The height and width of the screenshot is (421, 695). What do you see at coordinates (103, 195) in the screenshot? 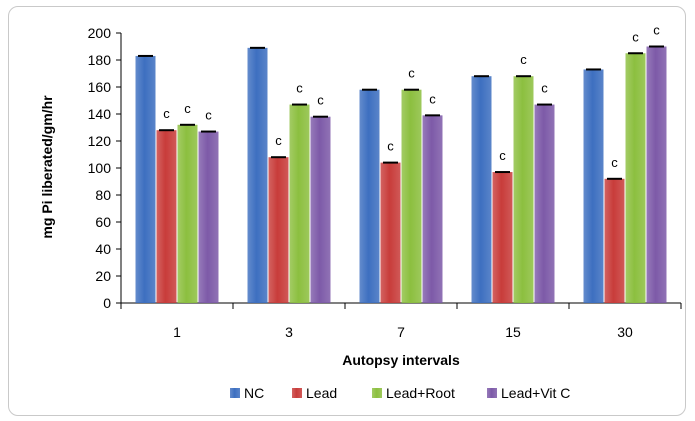
I see `y-tick-label: 80` at bounding box center [103, 195].